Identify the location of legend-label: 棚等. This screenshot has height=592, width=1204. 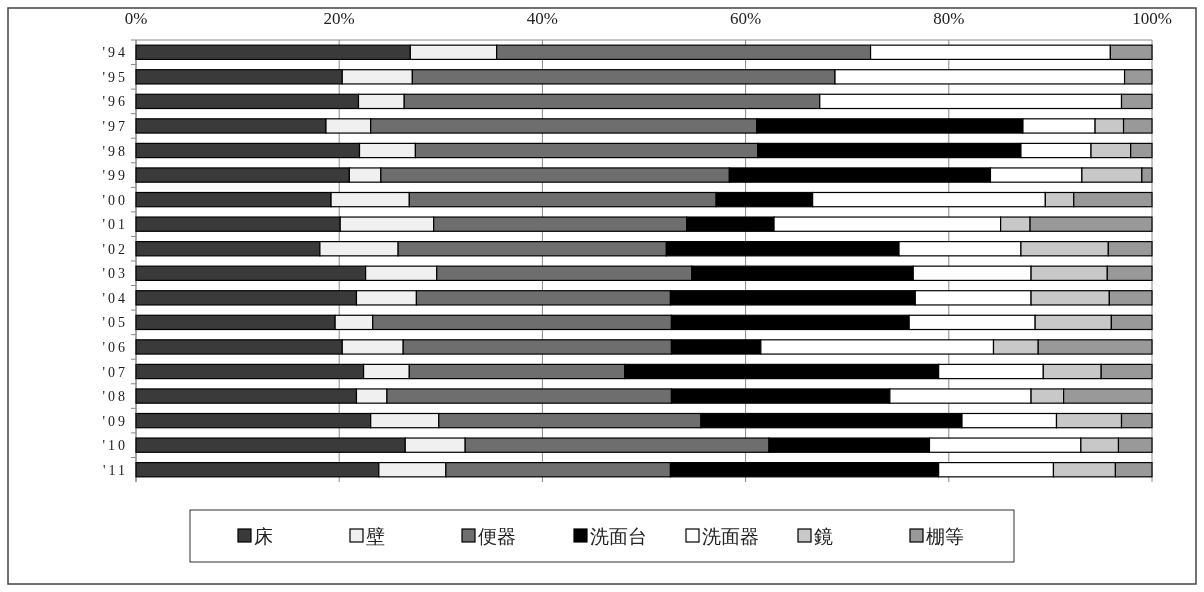
(945, 536).